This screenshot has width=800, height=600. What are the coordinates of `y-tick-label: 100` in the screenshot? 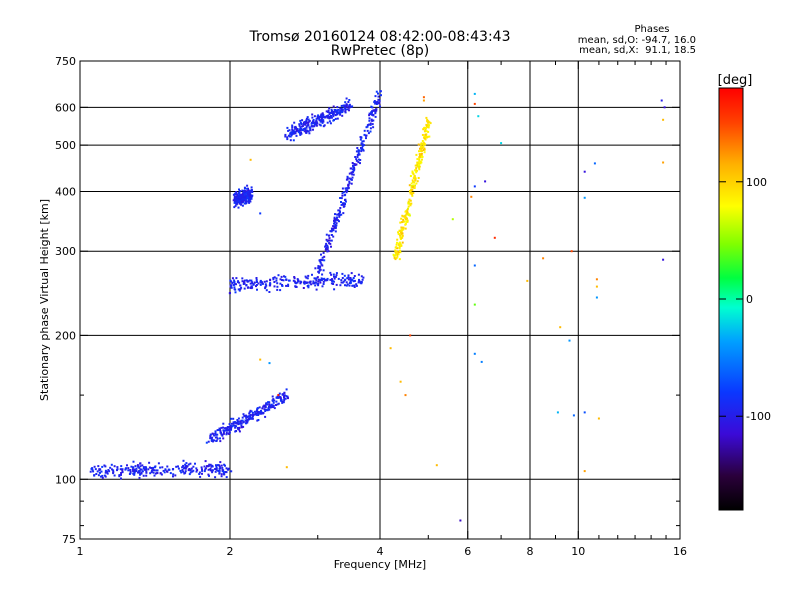 It's located at (65, 479).